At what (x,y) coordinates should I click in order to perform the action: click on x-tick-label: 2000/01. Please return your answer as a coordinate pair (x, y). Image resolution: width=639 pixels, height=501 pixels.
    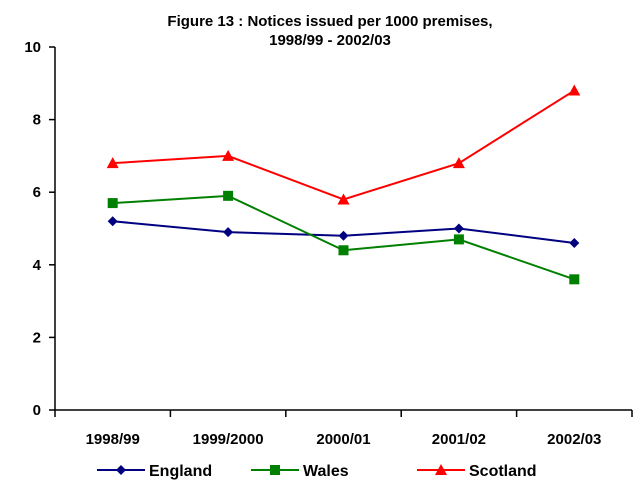
    Looking at the image, I should click on (343, 439).